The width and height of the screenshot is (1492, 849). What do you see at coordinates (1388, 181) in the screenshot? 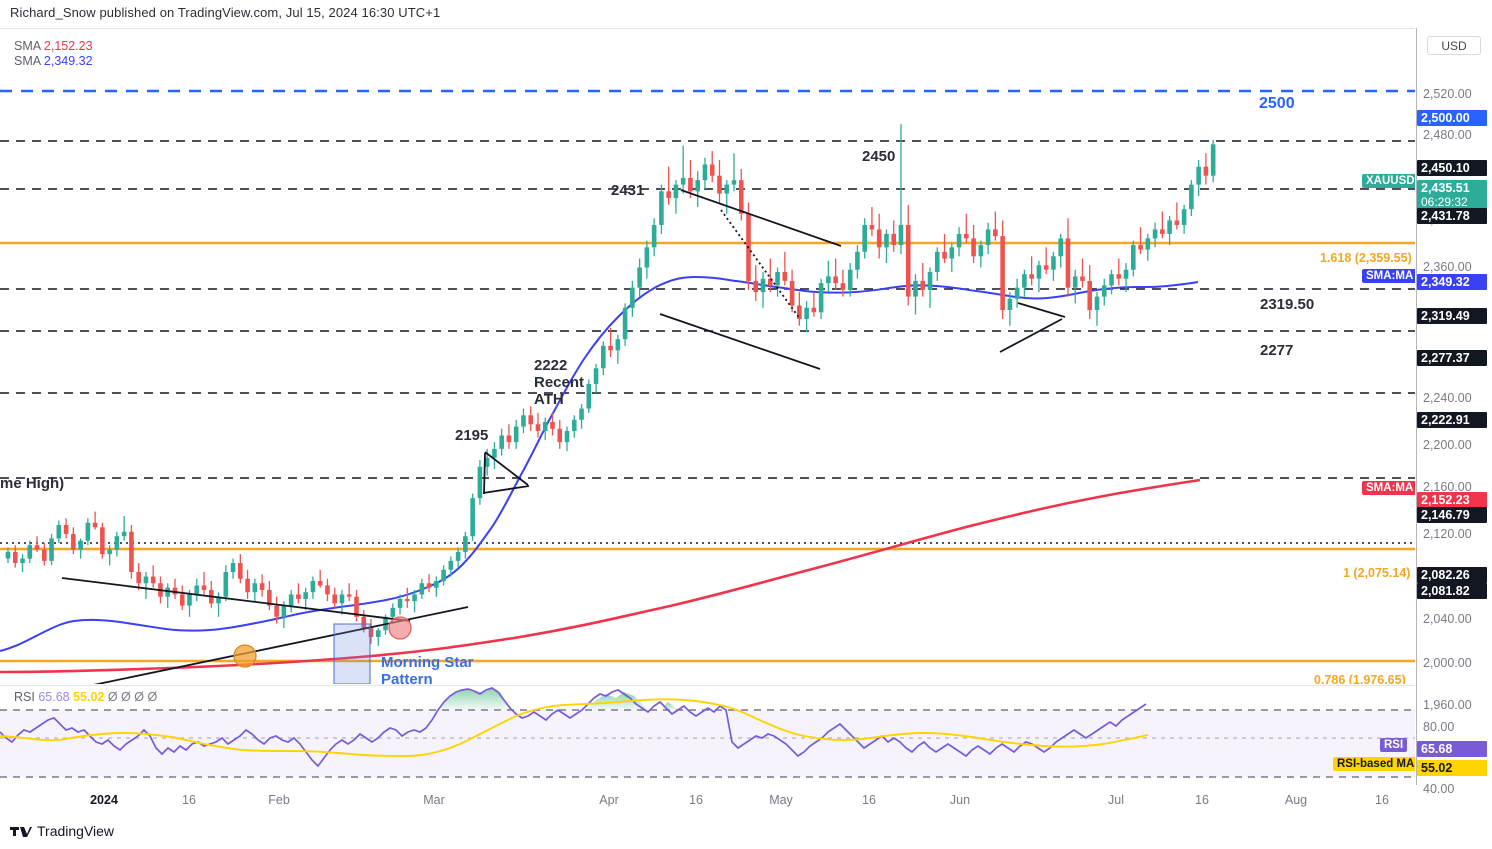
I see `series-tag: XAUUSD` at bounding box center [1388, 181].